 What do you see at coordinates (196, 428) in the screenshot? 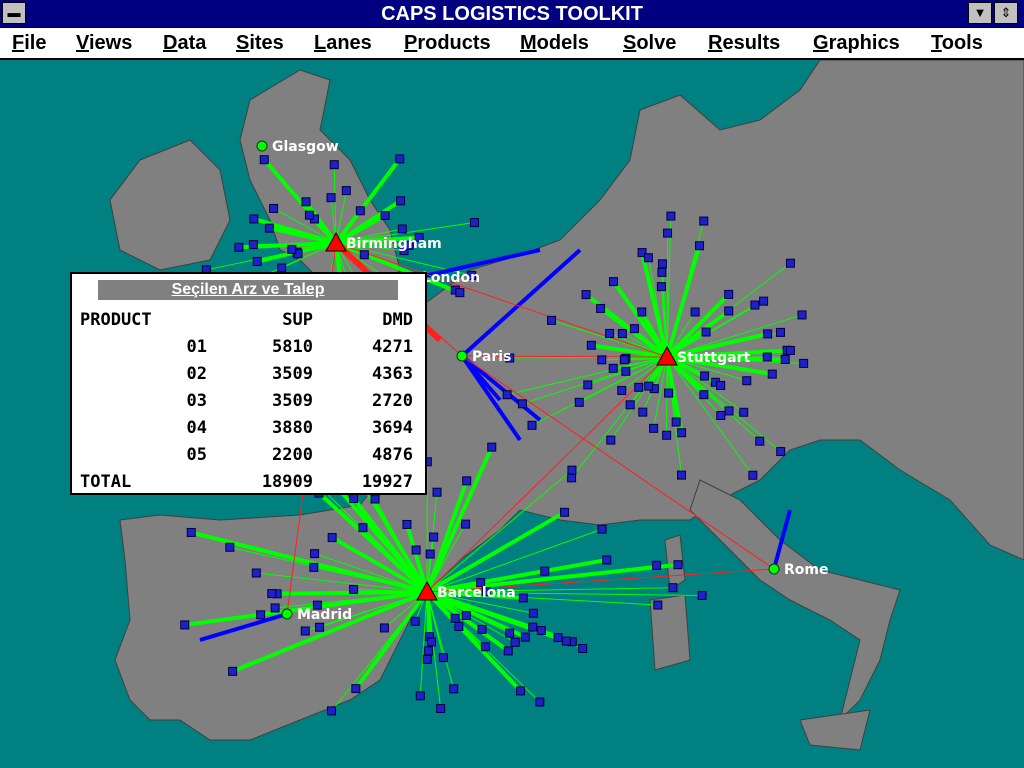
I see `table-cell: 04` at bounding box center [196, 428].